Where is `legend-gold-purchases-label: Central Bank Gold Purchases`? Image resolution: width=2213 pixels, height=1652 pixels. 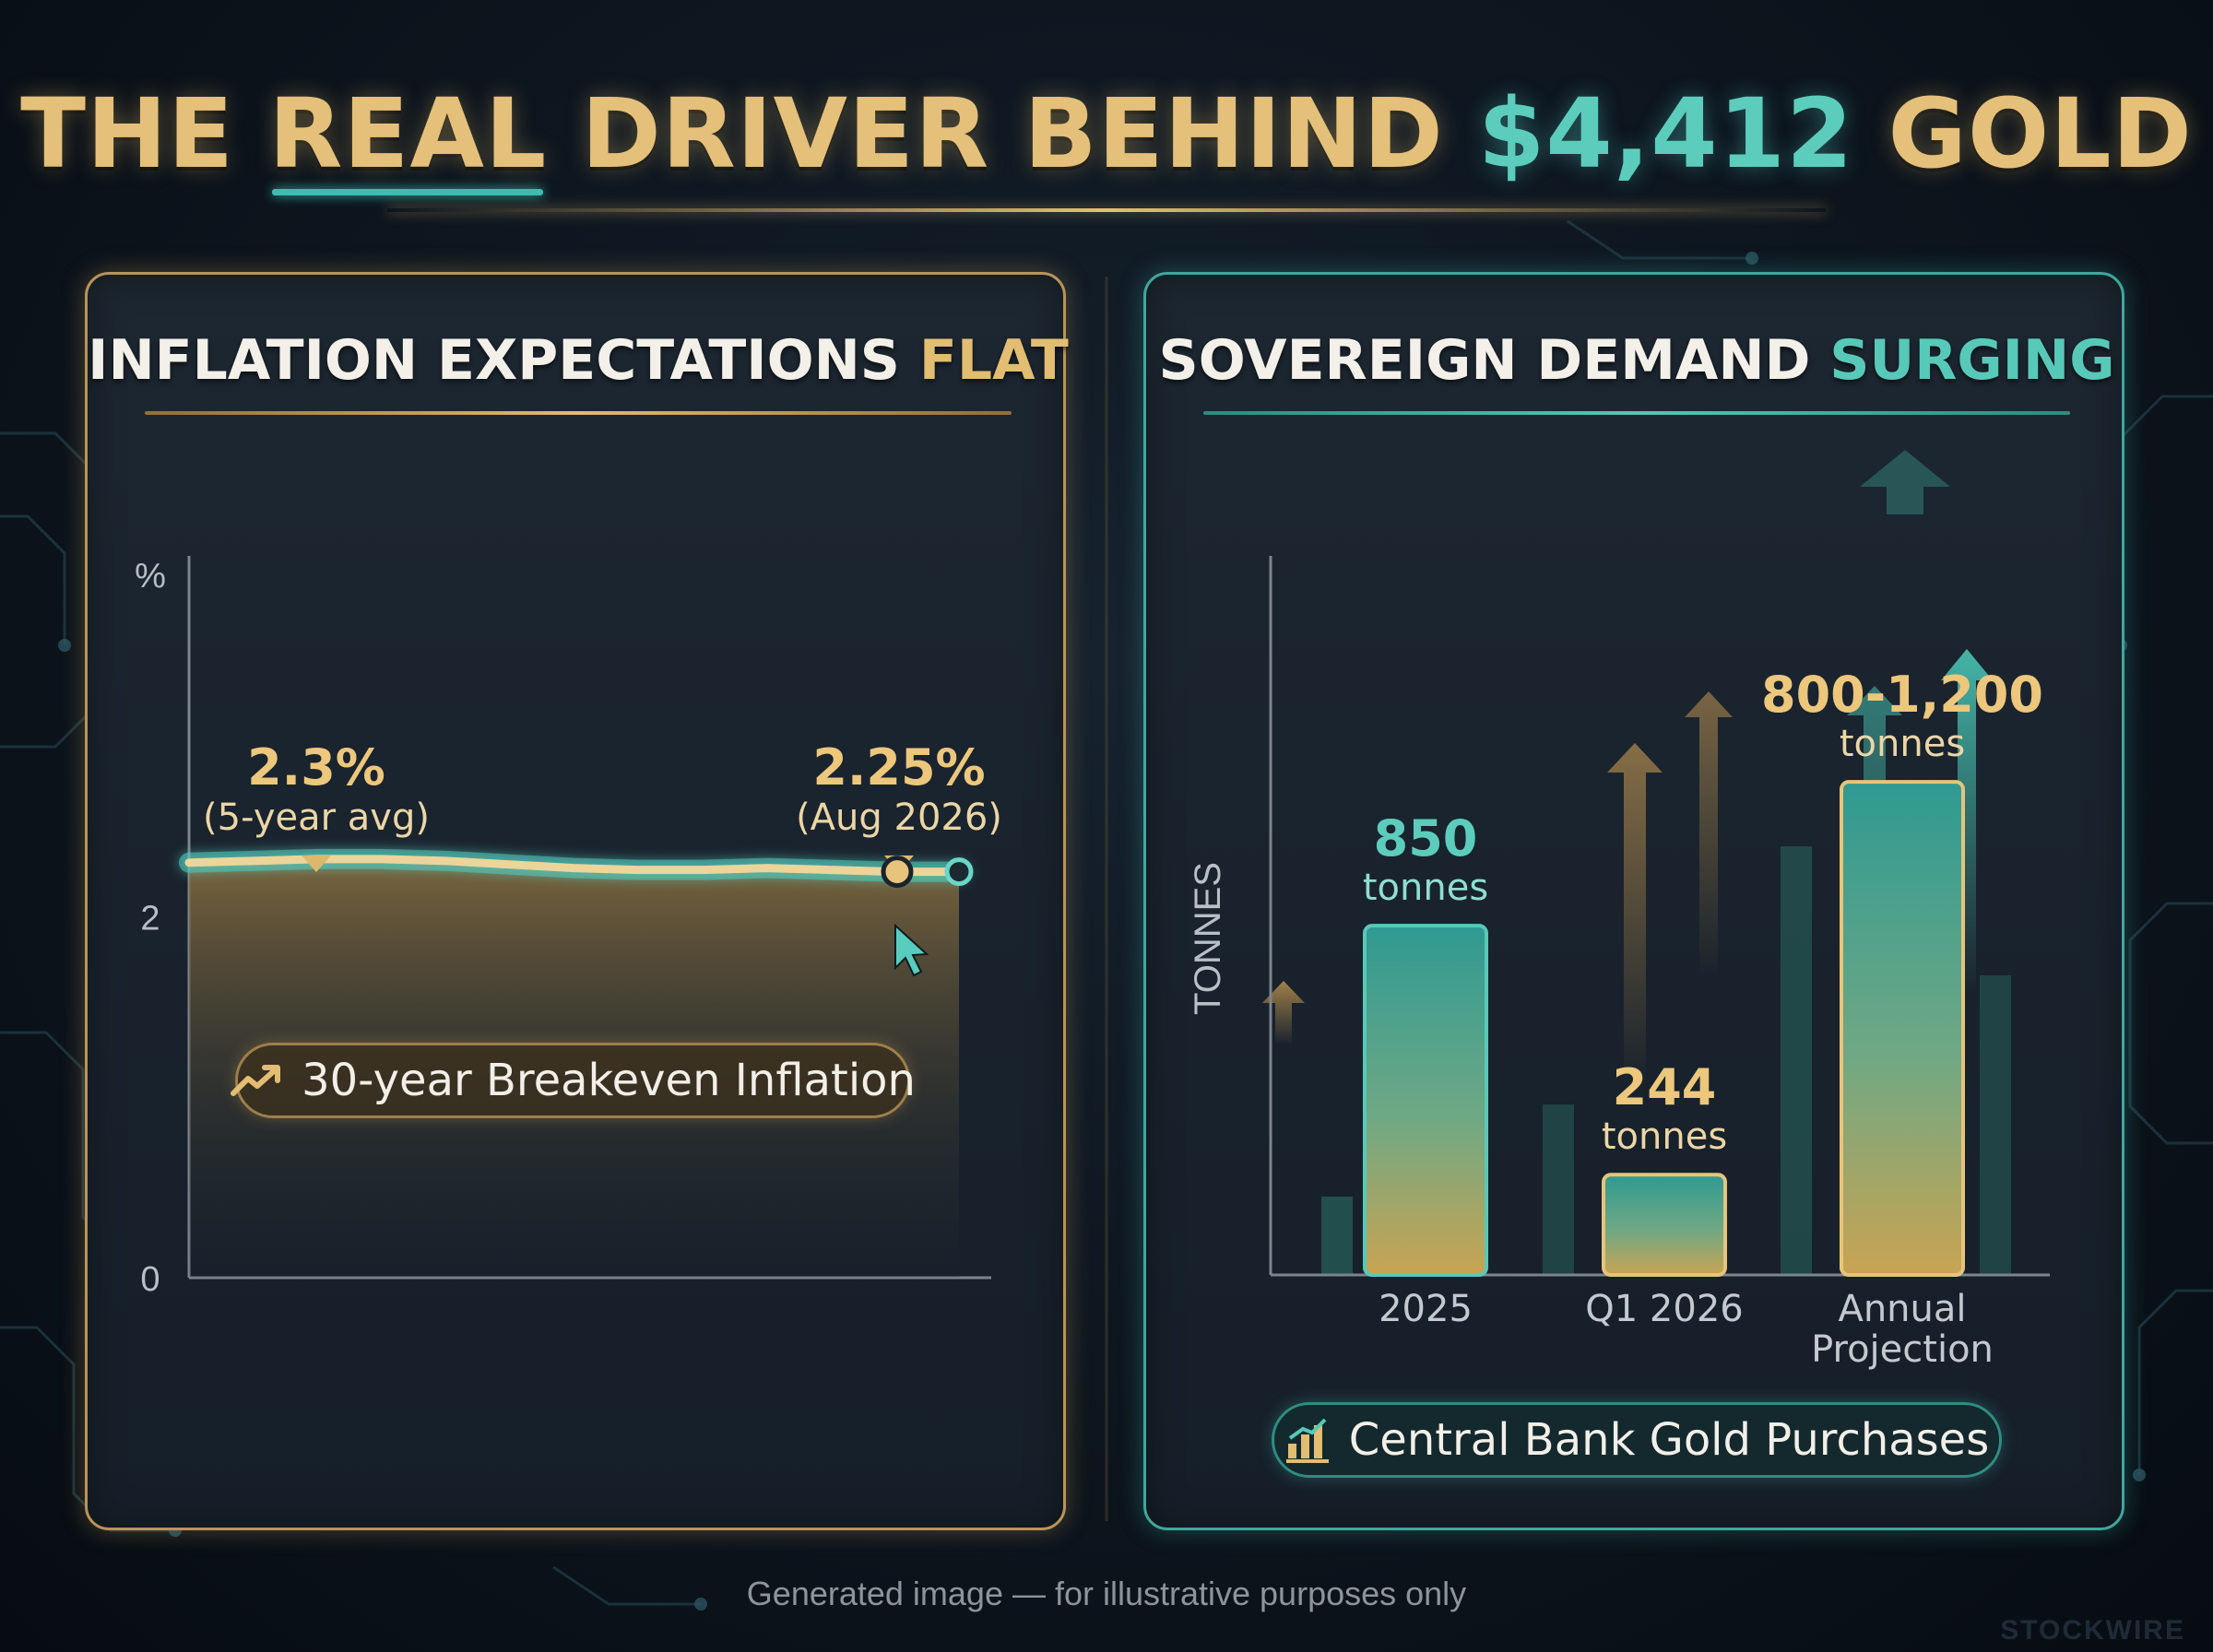 legend-gold-purchases-label: Central Bank Gold Purchases is located at coordinates (1669, 1440).